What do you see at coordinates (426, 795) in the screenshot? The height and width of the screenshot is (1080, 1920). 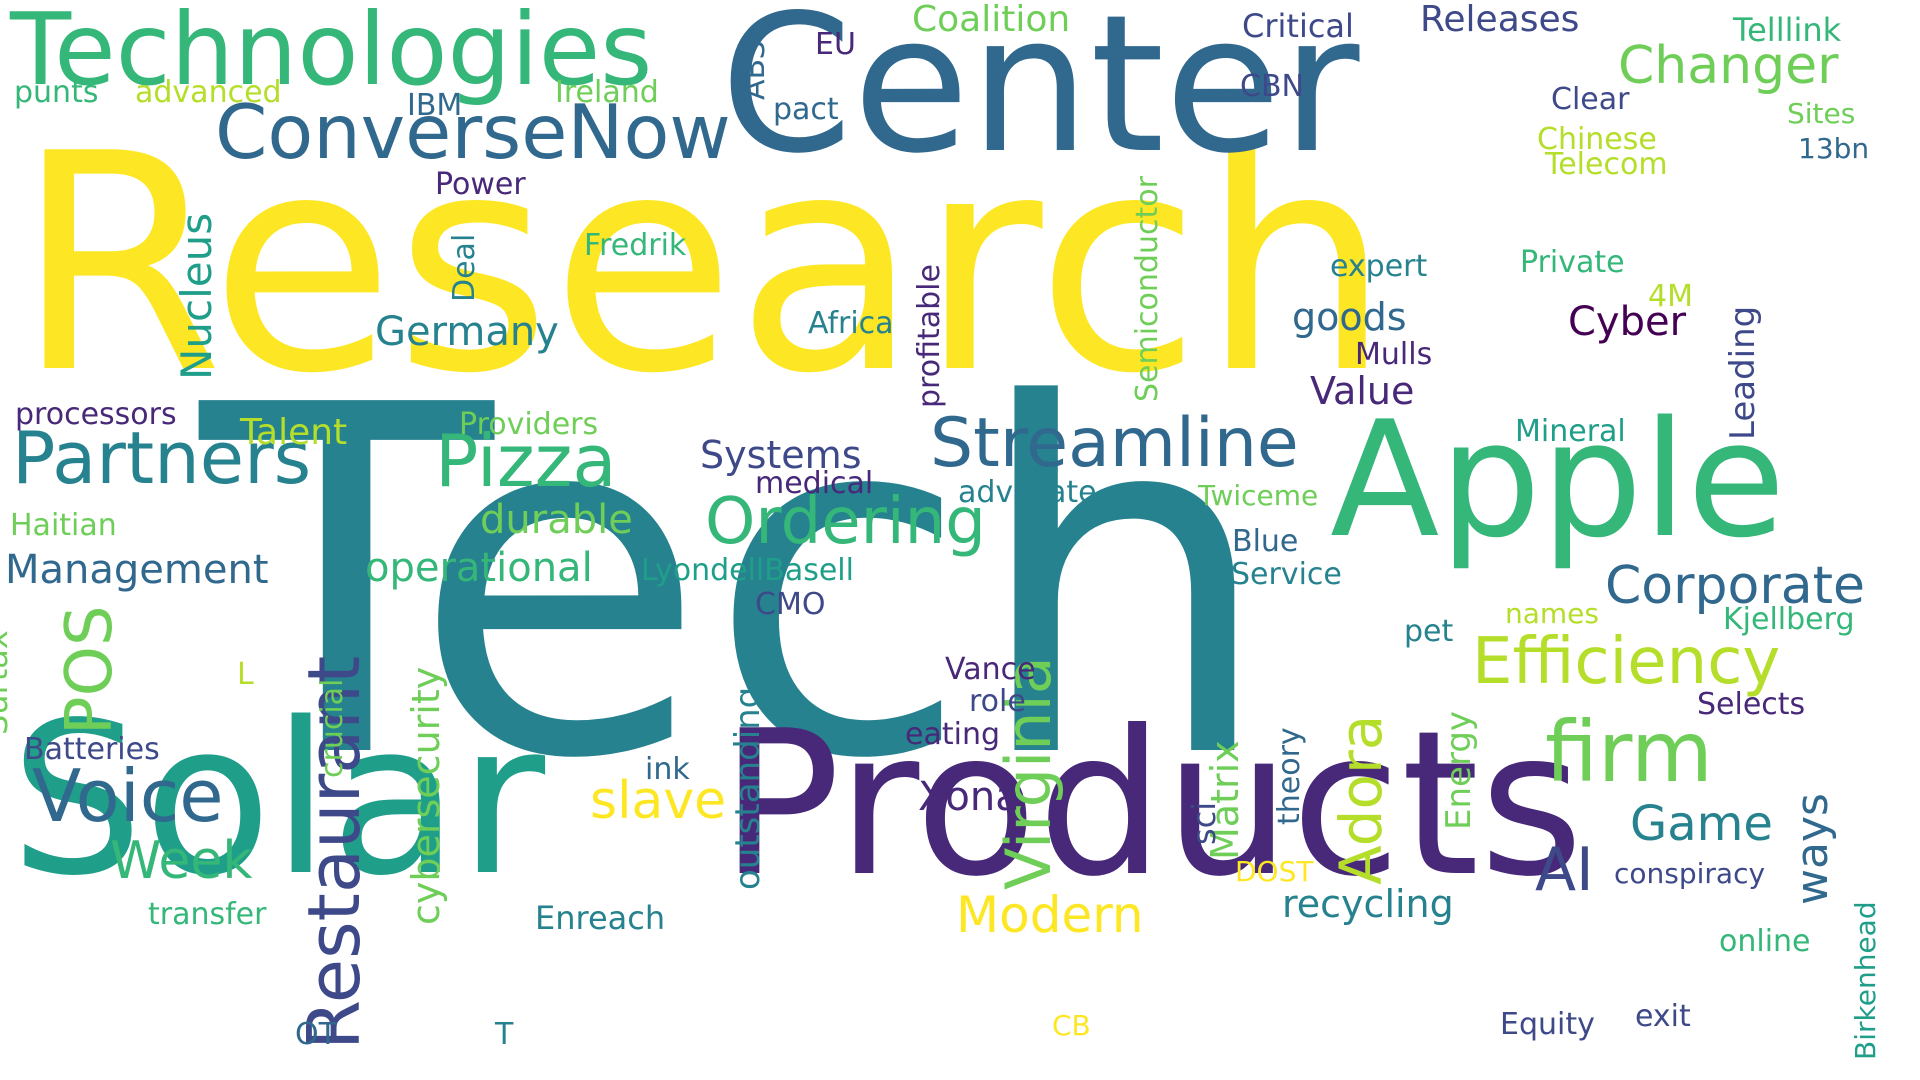 I see `word: cybersecurity` at bounding box center [426, 795].